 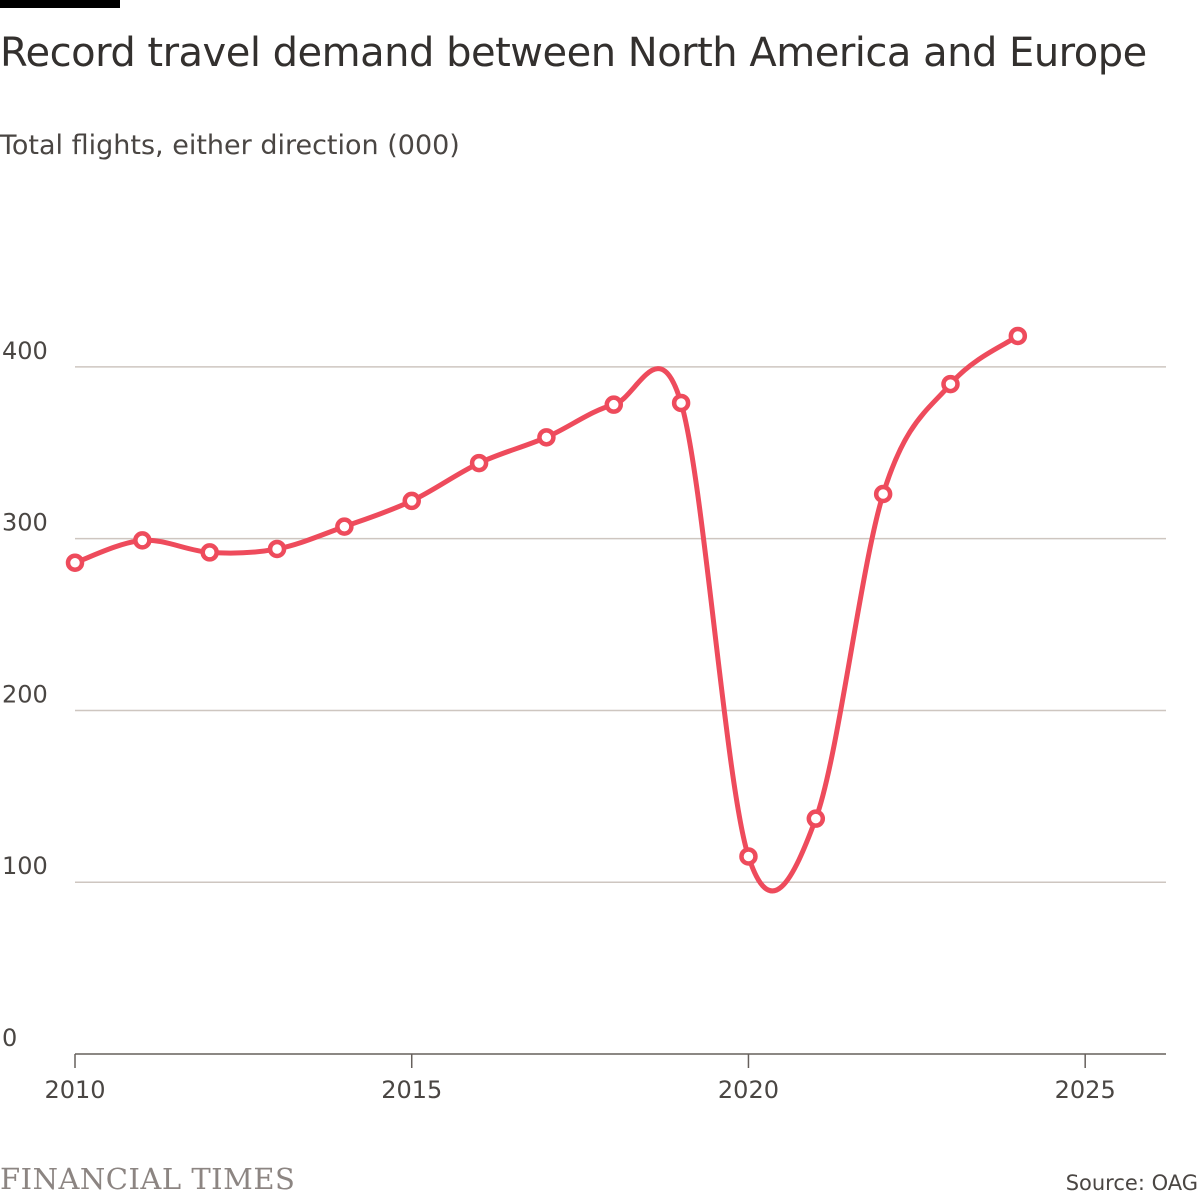 What do you see at coordinates (25, 523) in the screenshot?
I see `y-tick-label: 300` at bounding box center [25, 523].